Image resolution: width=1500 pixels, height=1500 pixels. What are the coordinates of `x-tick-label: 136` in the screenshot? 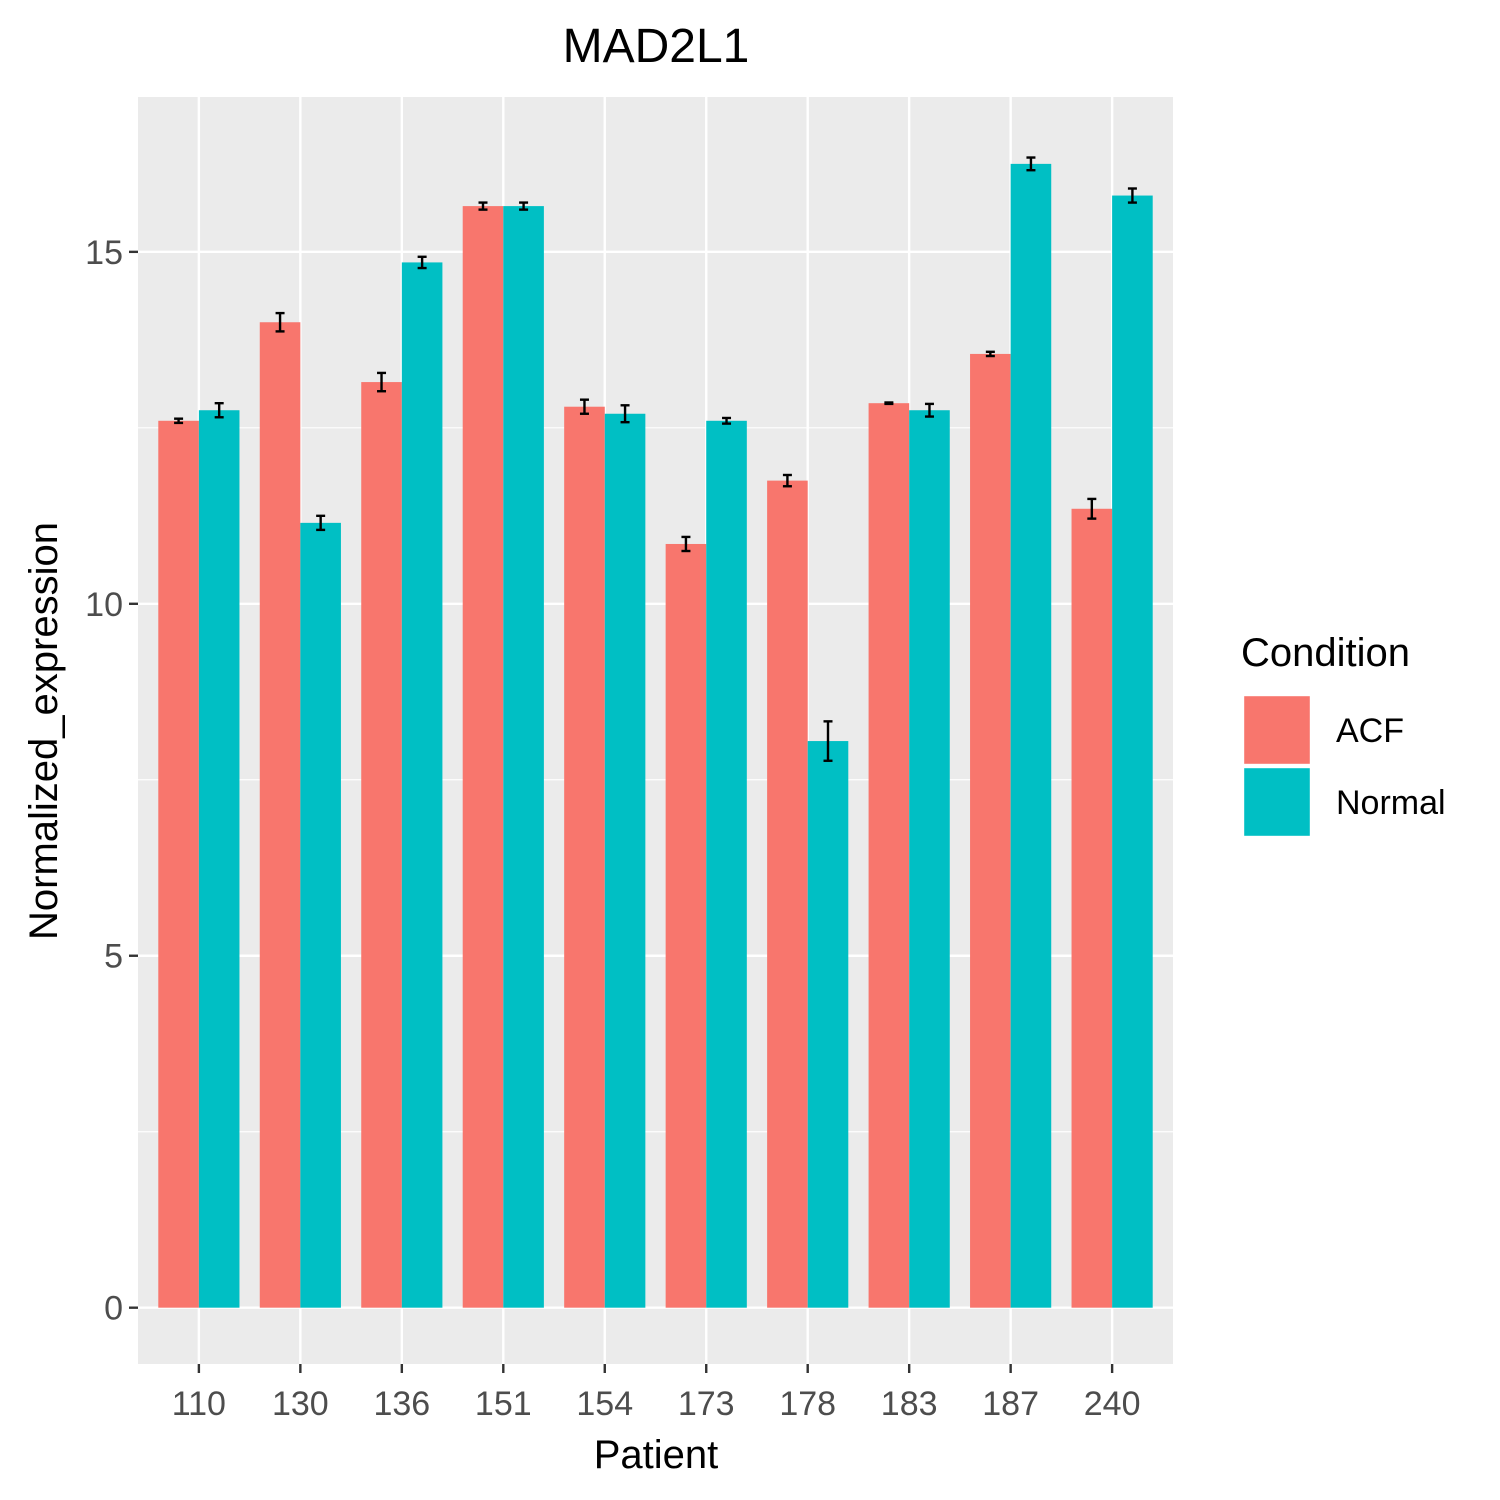 It's located at (401, 1404).